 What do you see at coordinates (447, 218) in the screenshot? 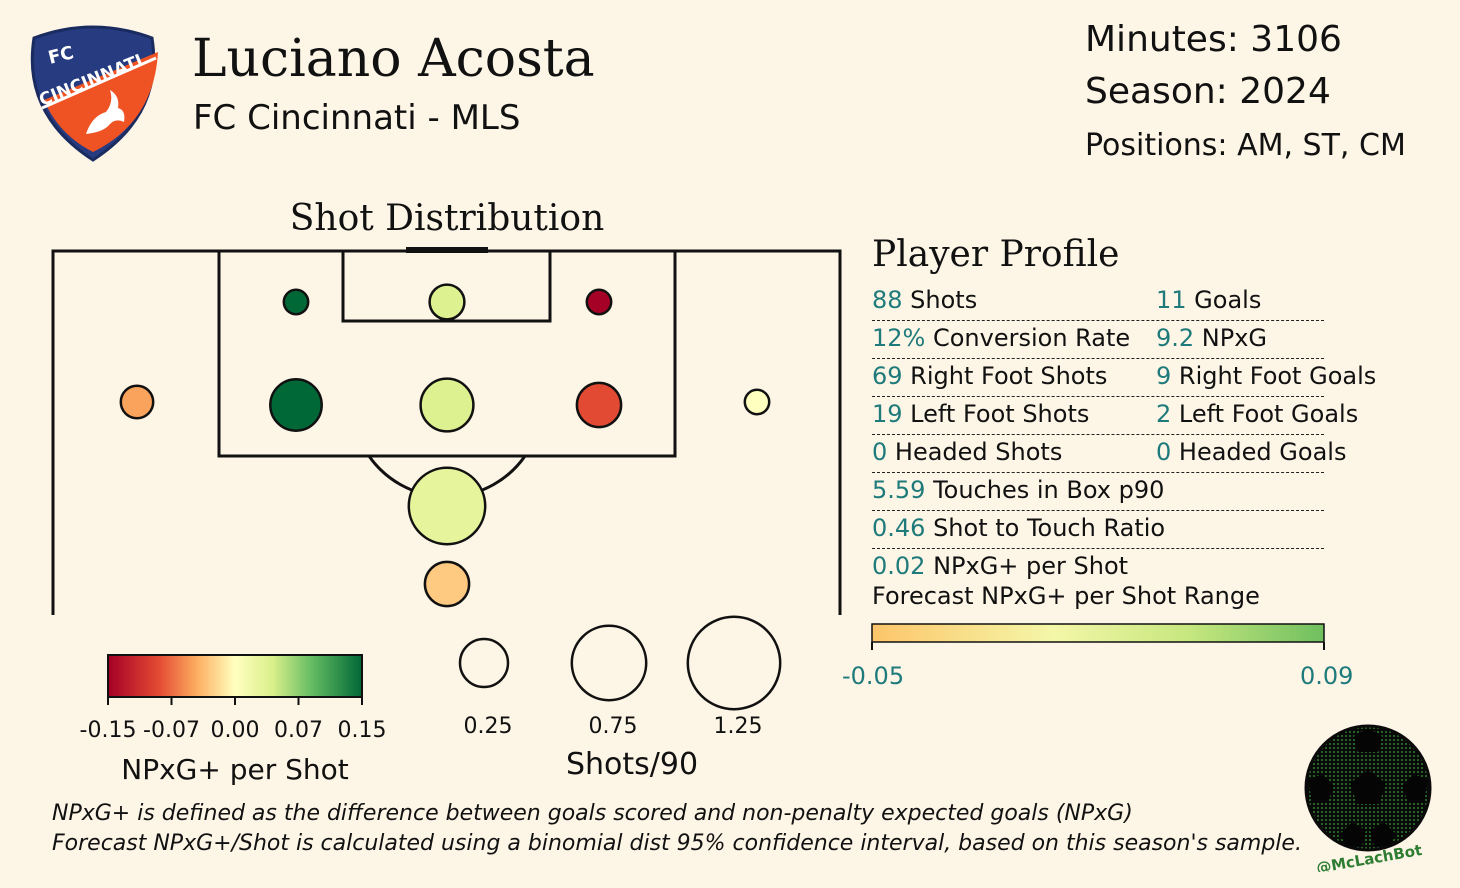
I see `shot-distribution-title: Shot Distribution` at bounding box center [447, 218].